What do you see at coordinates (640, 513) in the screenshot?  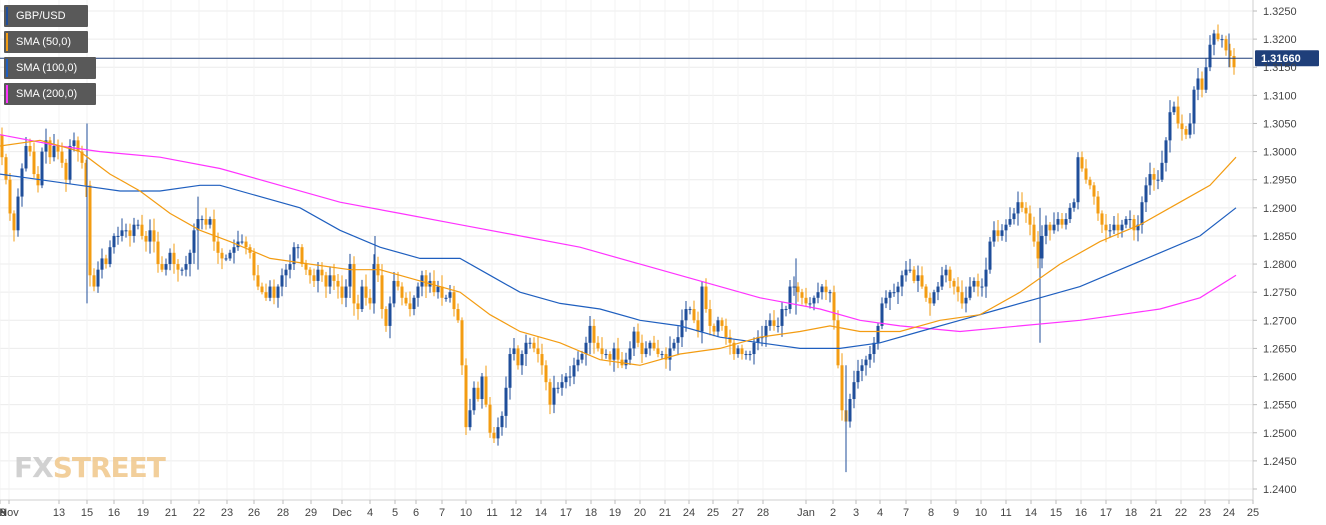 I see `x-tick-label: 20` at bounding box center [640, 513].